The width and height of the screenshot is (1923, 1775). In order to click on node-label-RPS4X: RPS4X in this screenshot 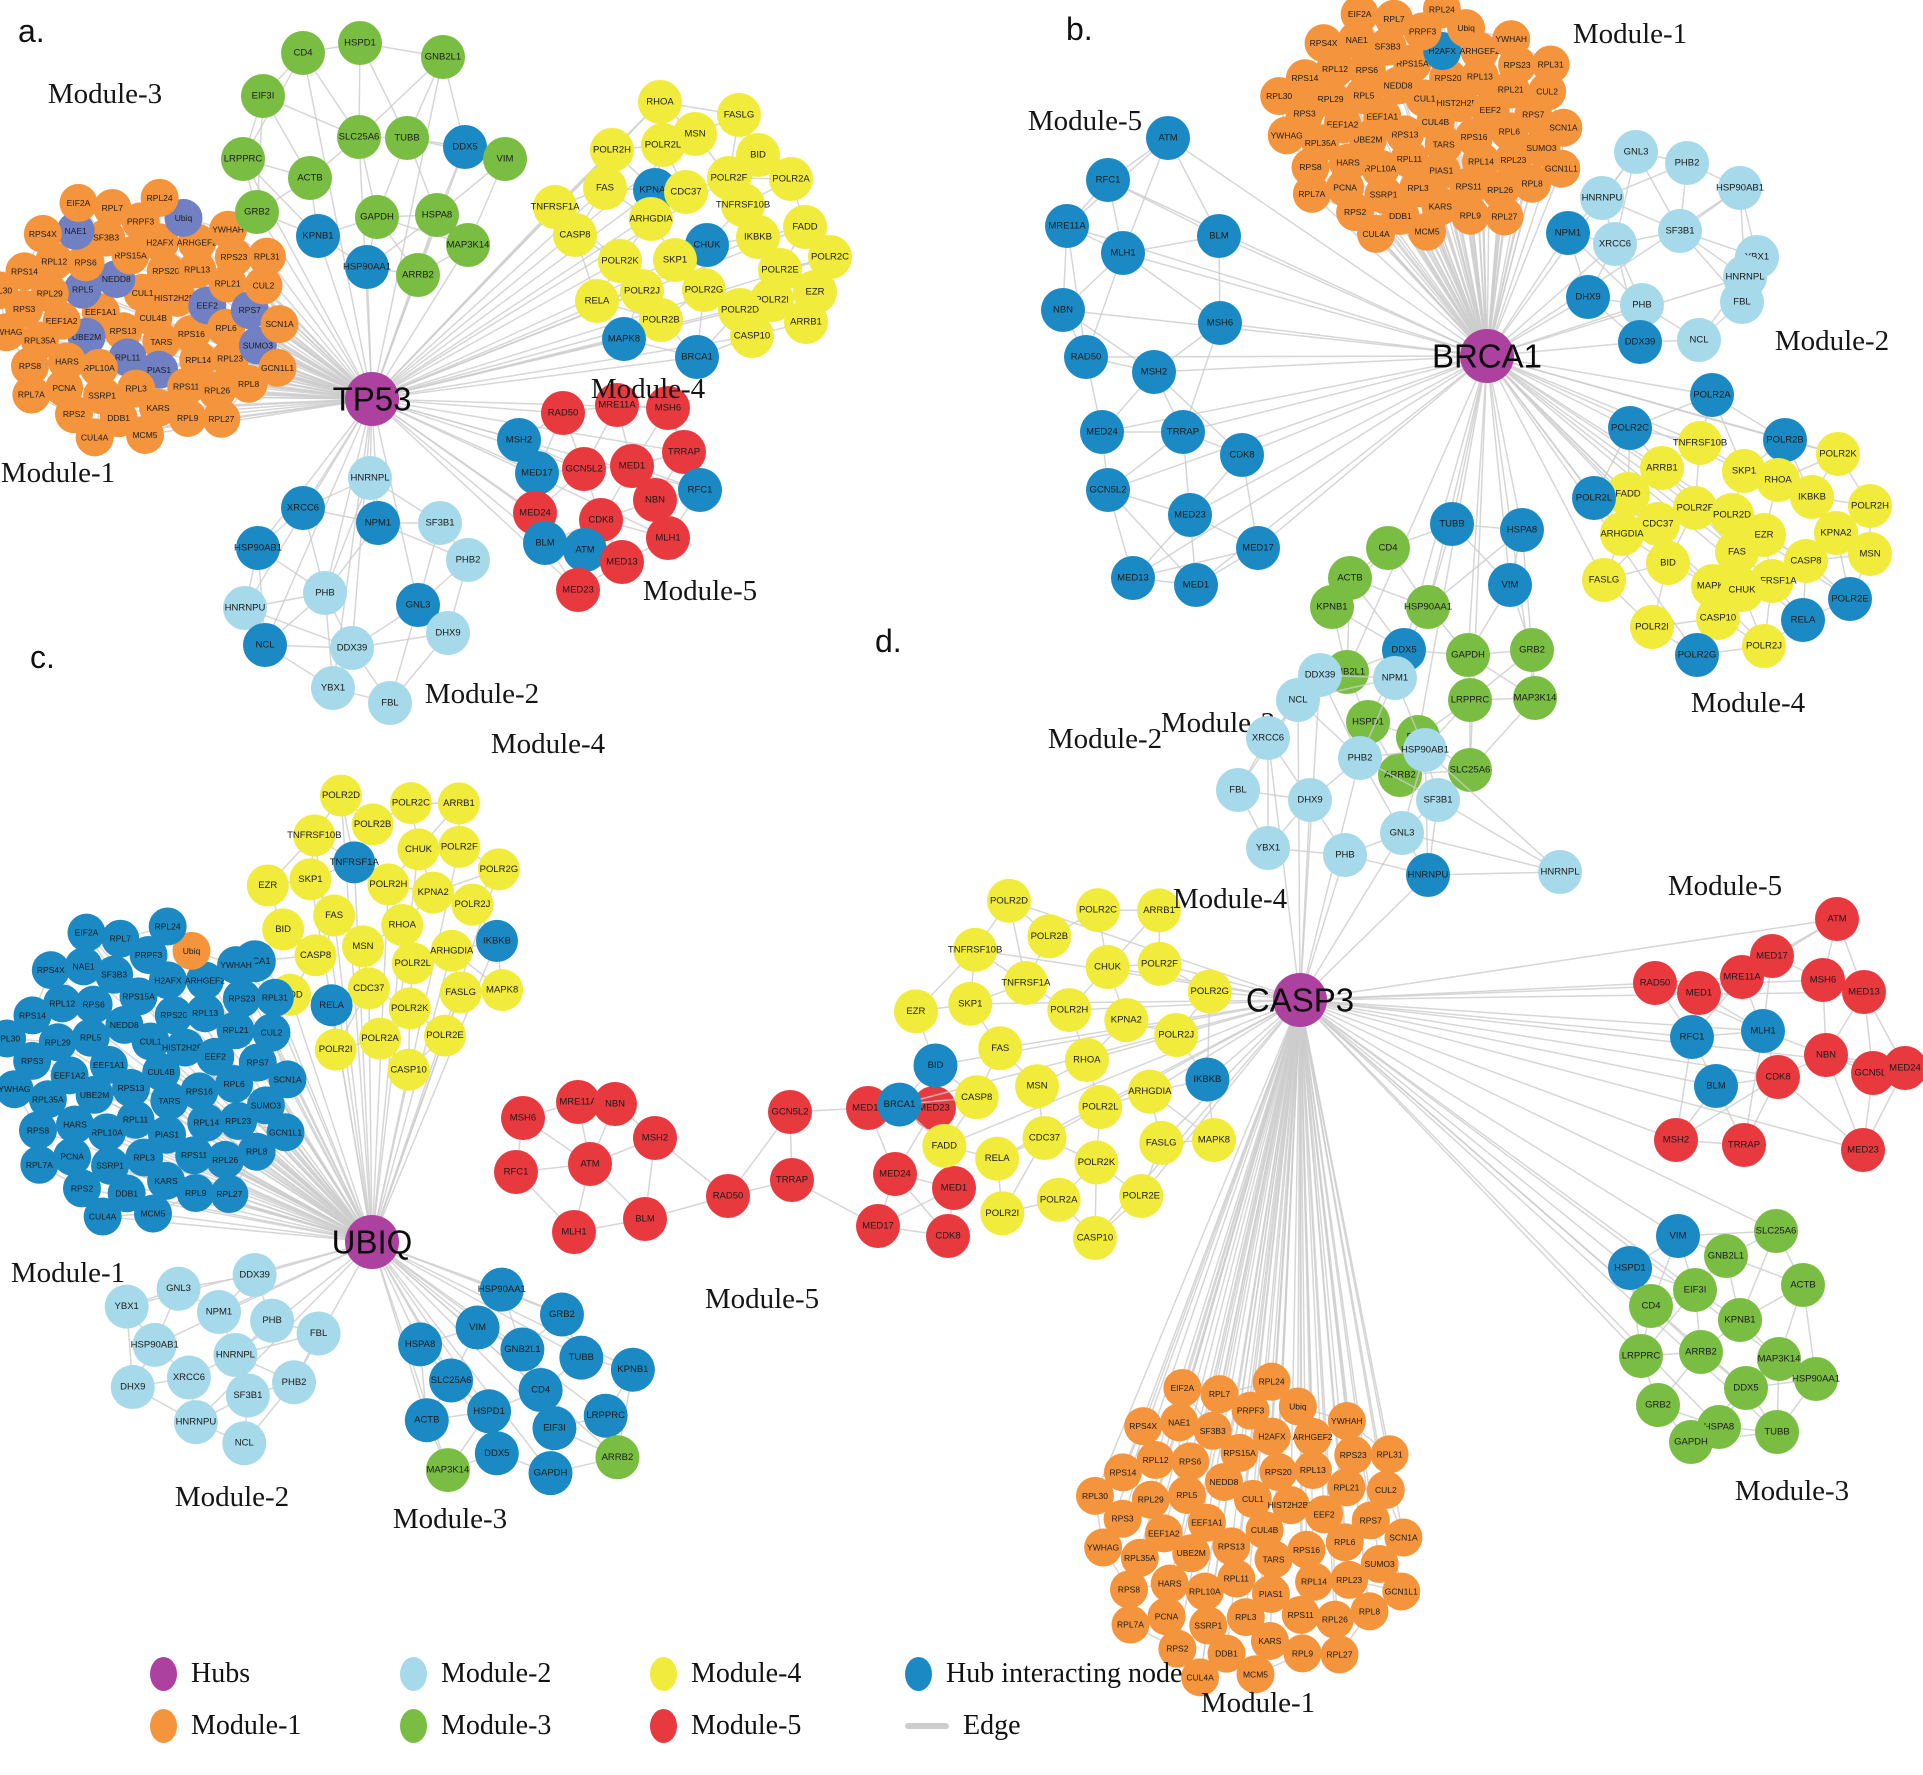, I will do `click(43, 234)`.